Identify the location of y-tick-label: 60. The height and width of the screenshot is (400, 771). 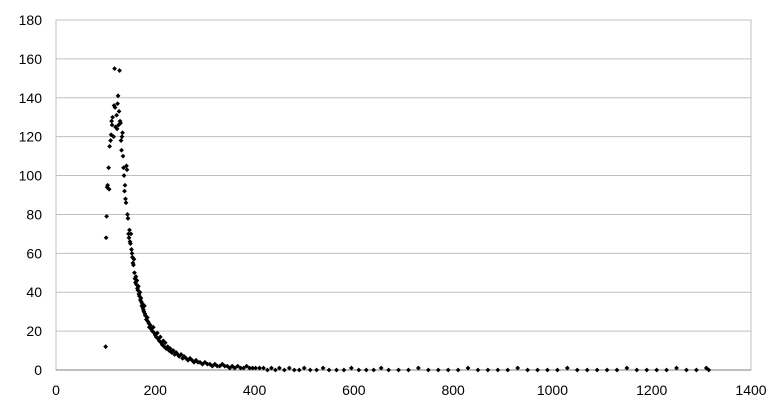
(34, 253).